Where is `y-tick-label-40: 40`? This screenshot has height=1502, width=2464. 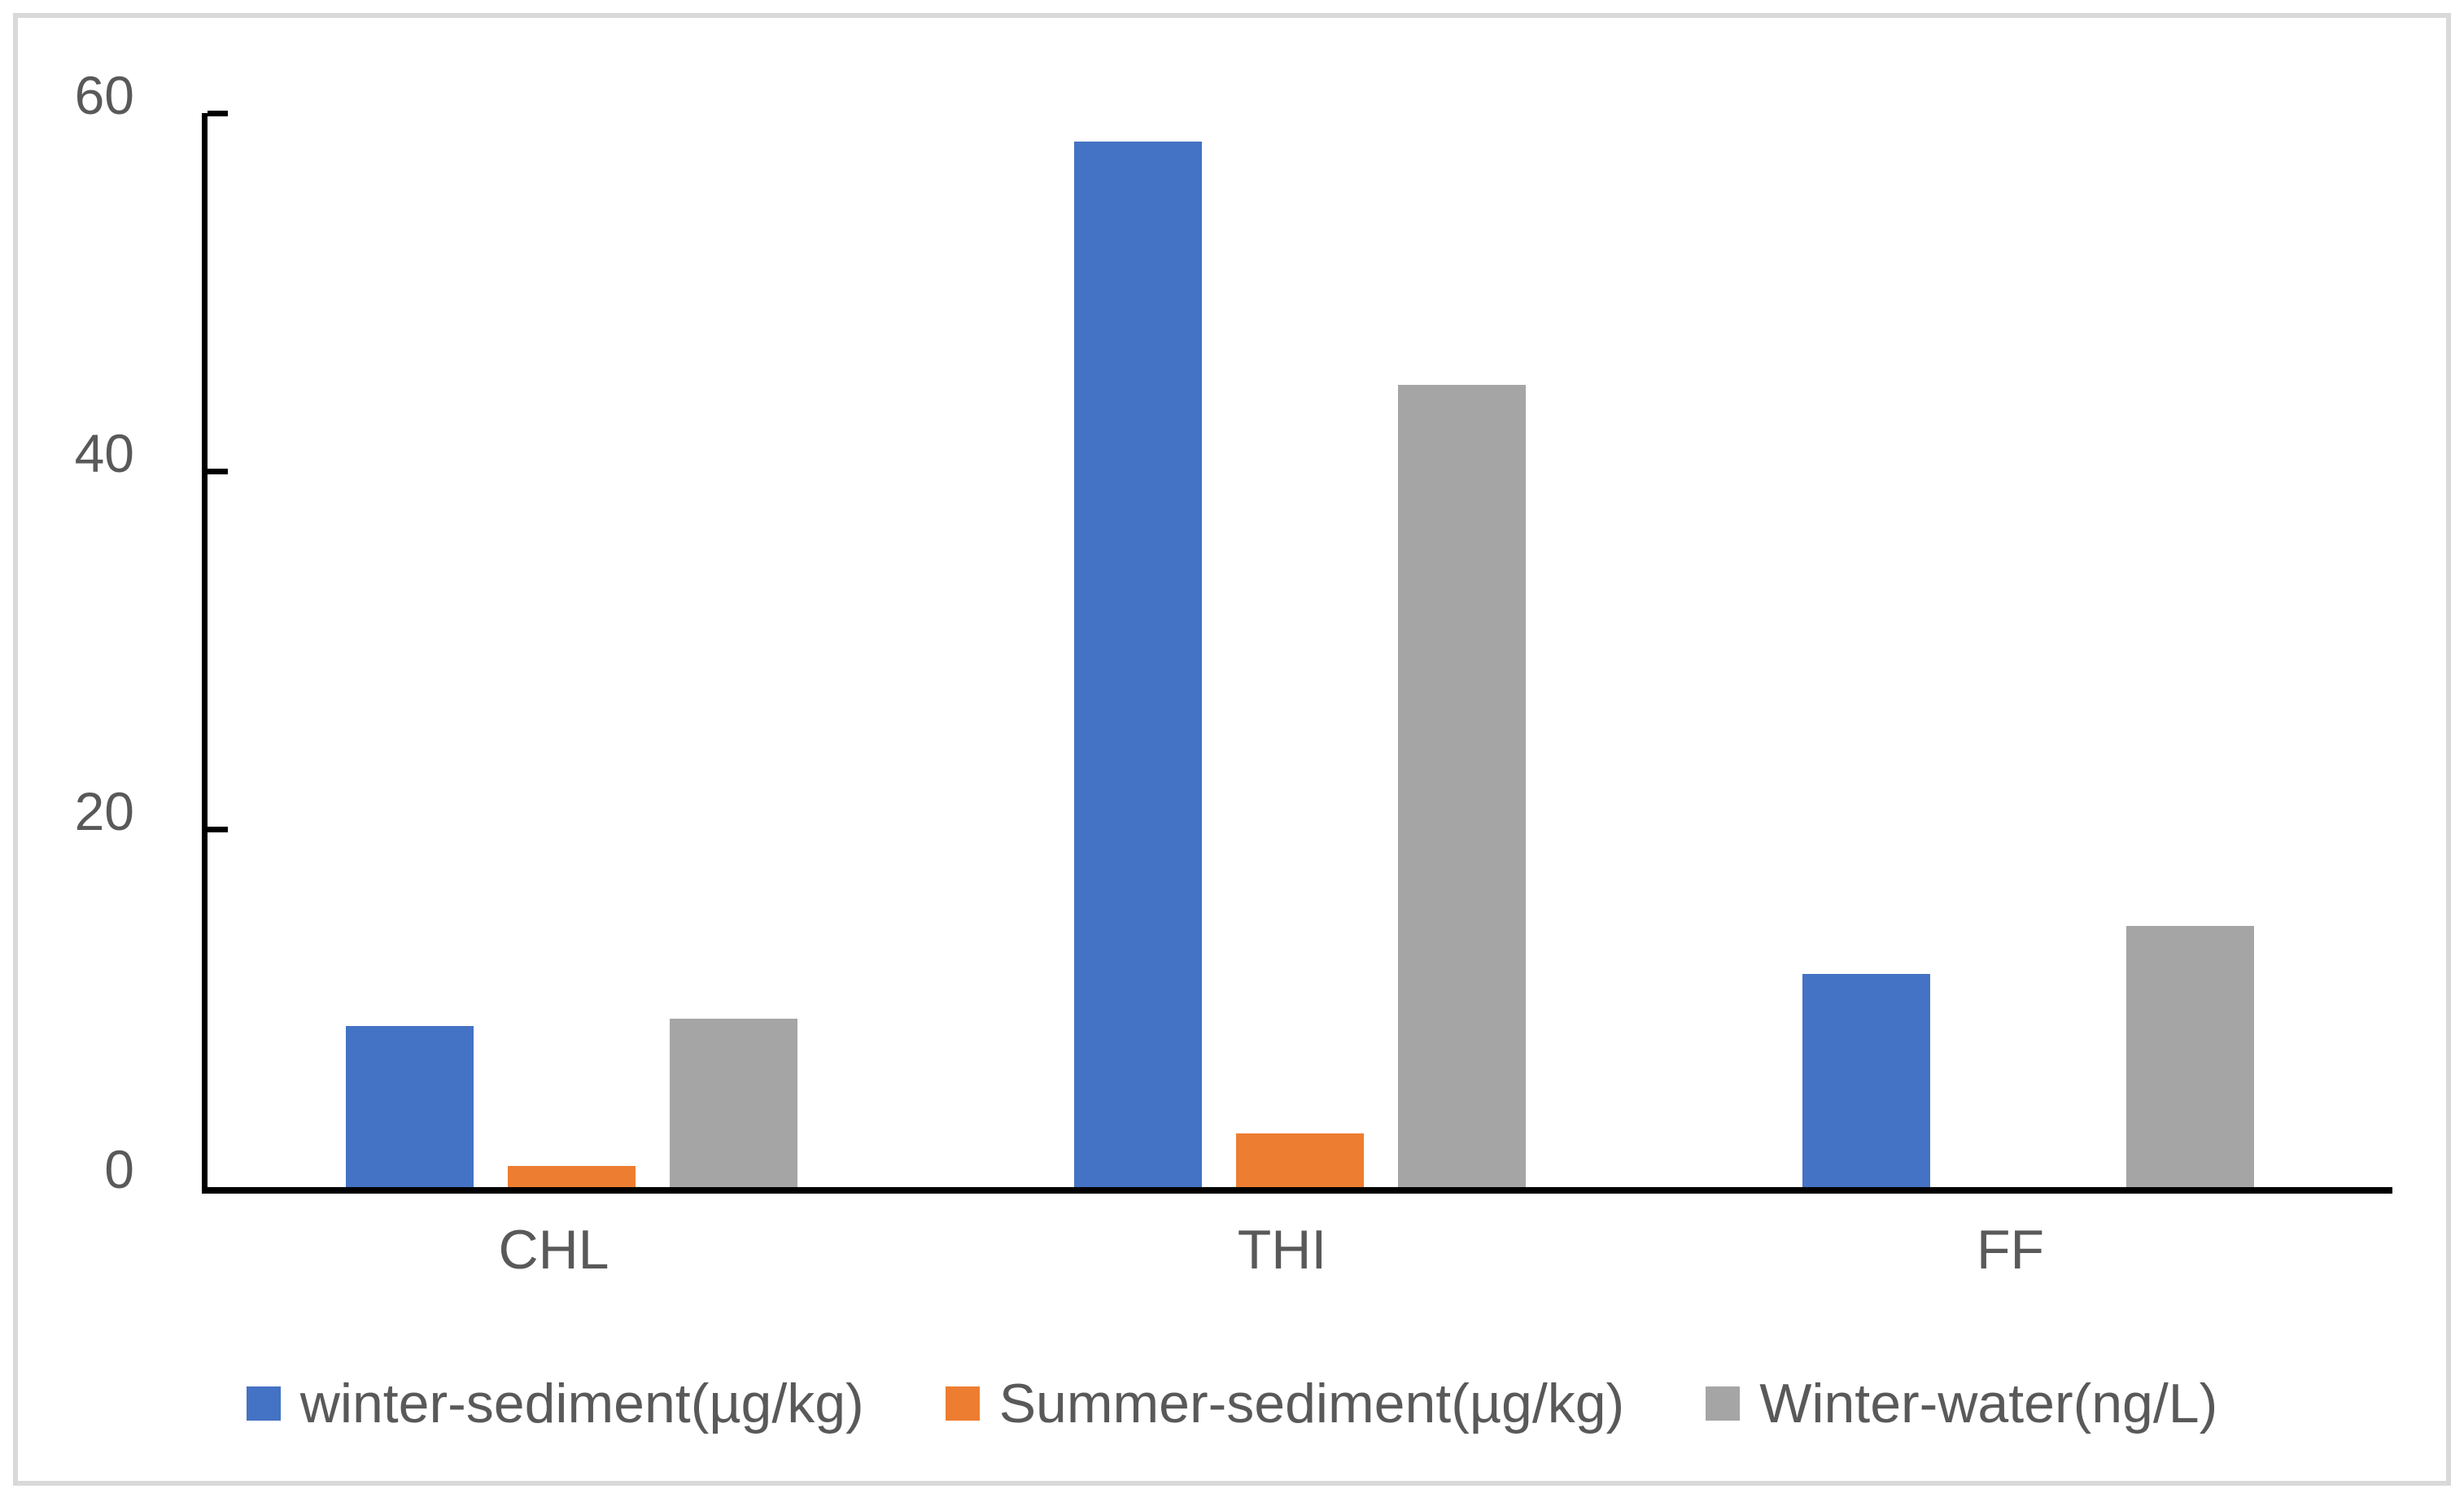 y-tick-label-40: 40 is located at coordinates (104, 453).